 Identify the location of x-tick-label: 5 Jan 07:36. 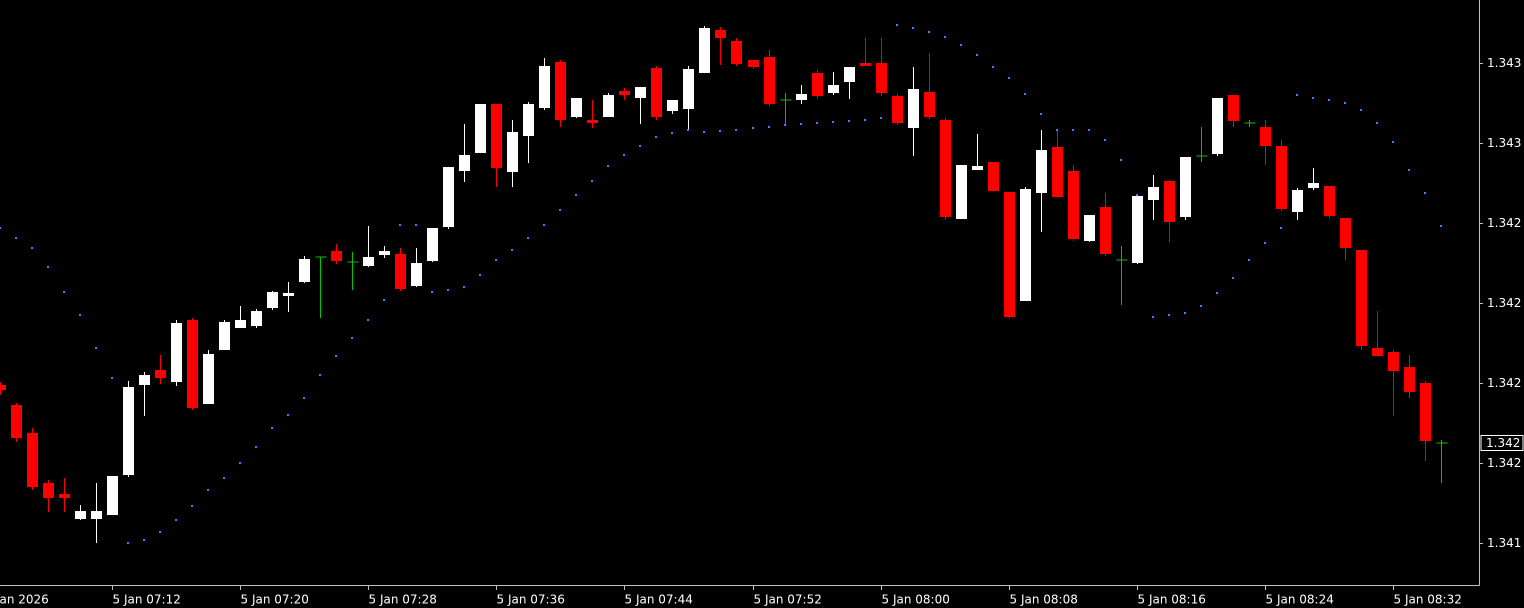
(531, 600).